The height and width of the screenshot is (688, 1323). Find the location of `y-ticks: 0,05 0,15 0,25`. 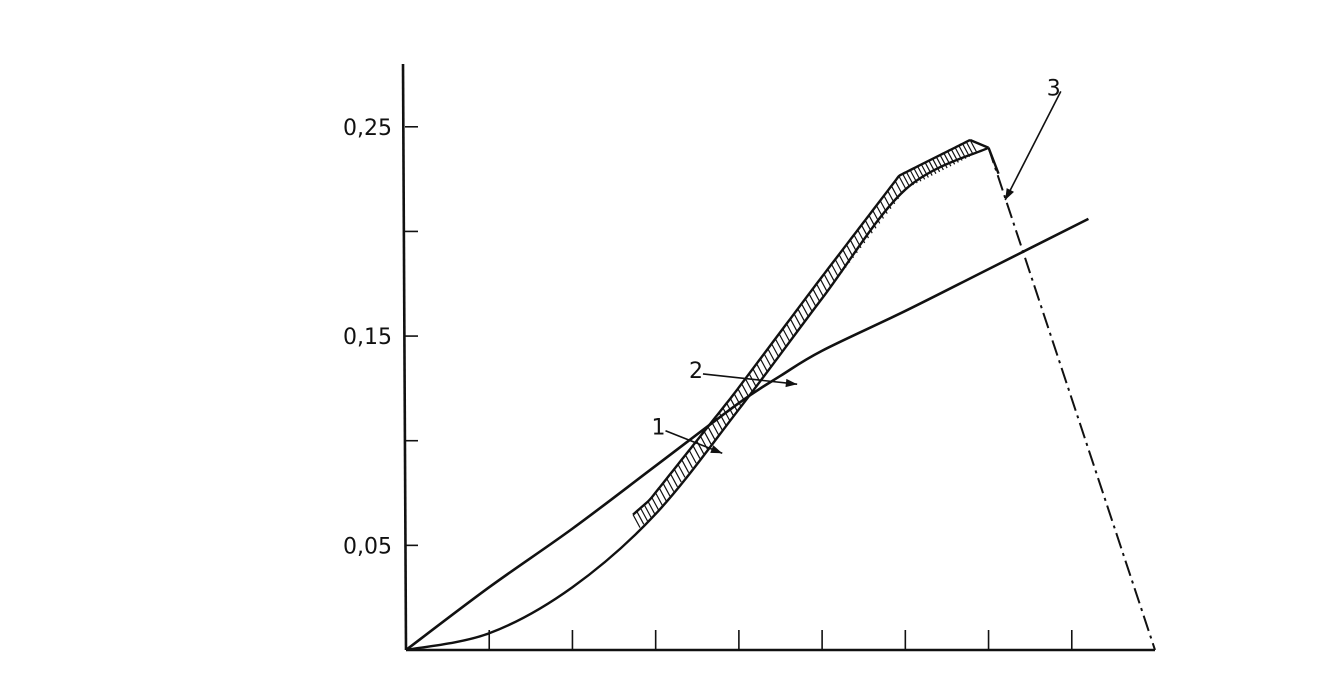

y-ticks: 0,05 0,15 0,25 is located at coordinates (380, 337).